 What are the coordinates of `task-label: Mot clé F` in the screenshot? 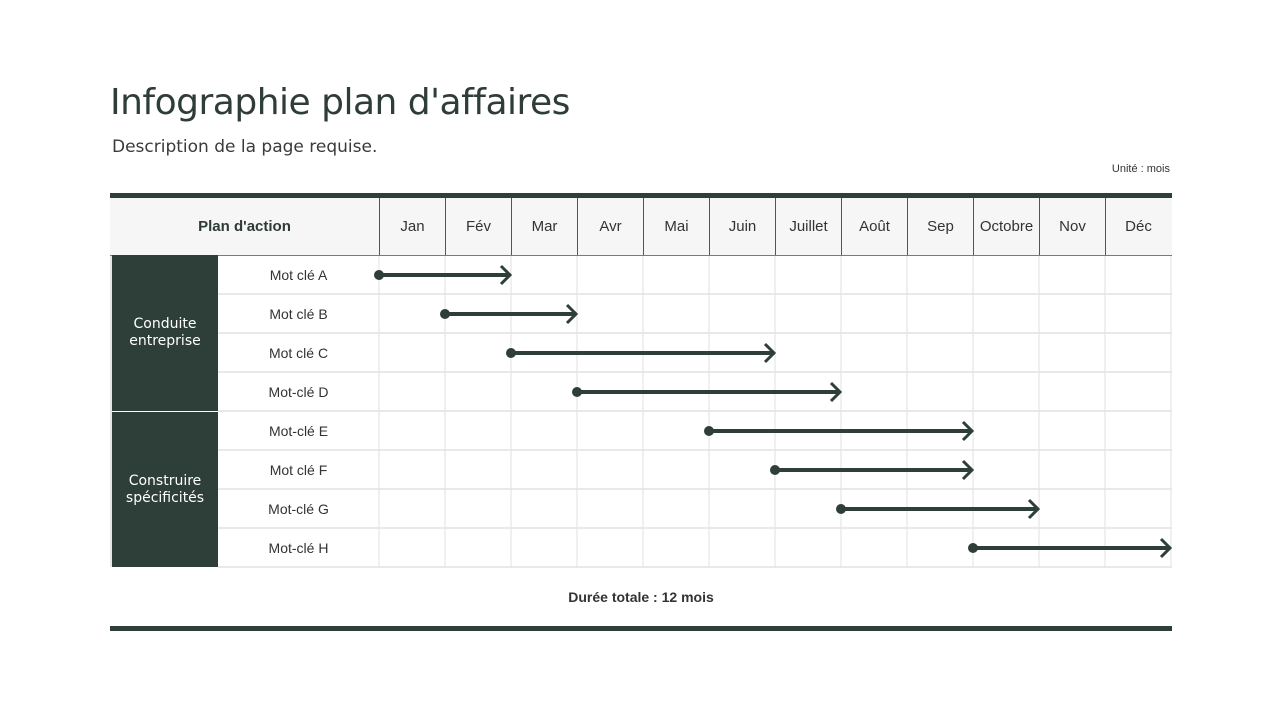 It's located at (298, 469).